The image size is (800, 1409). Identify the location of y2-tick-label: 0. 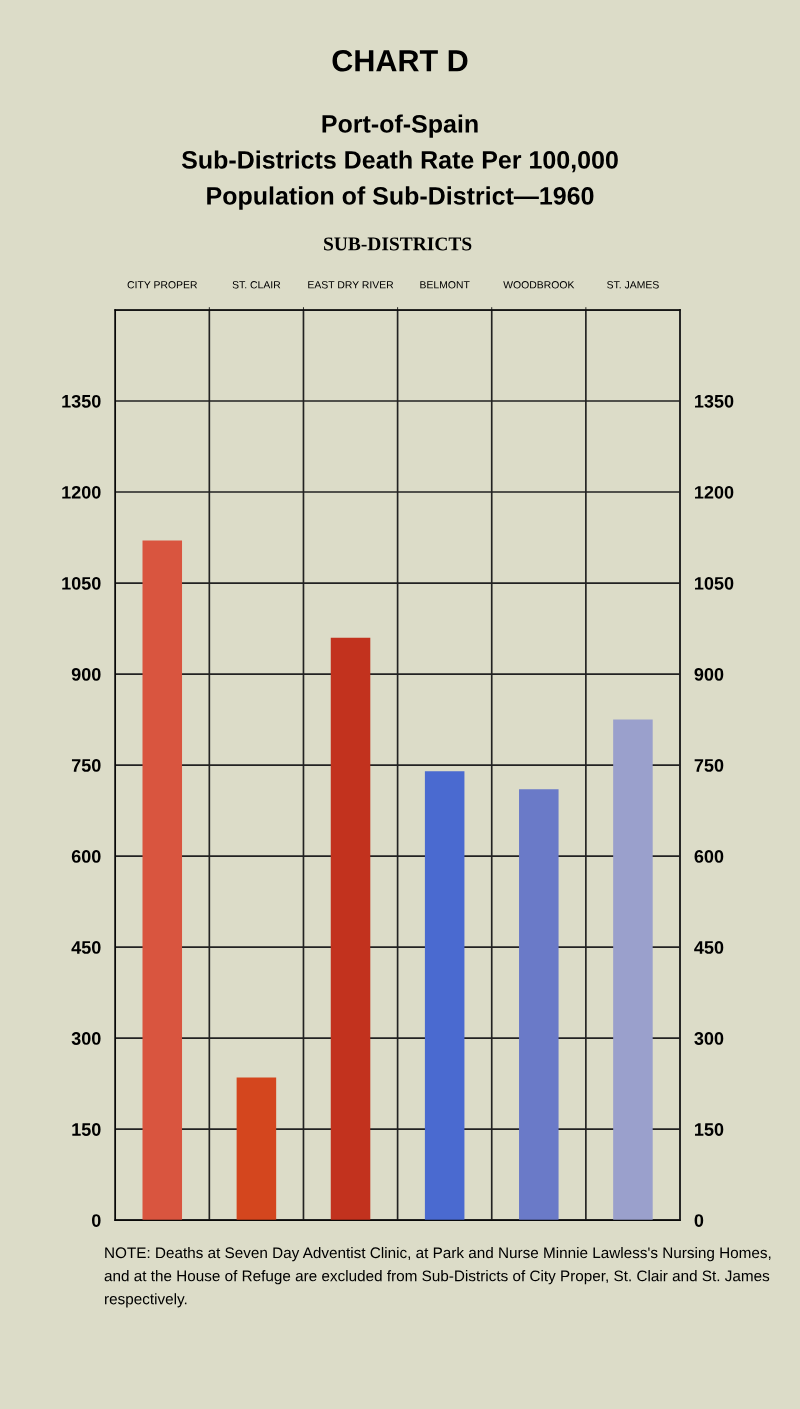
(699, 1220).